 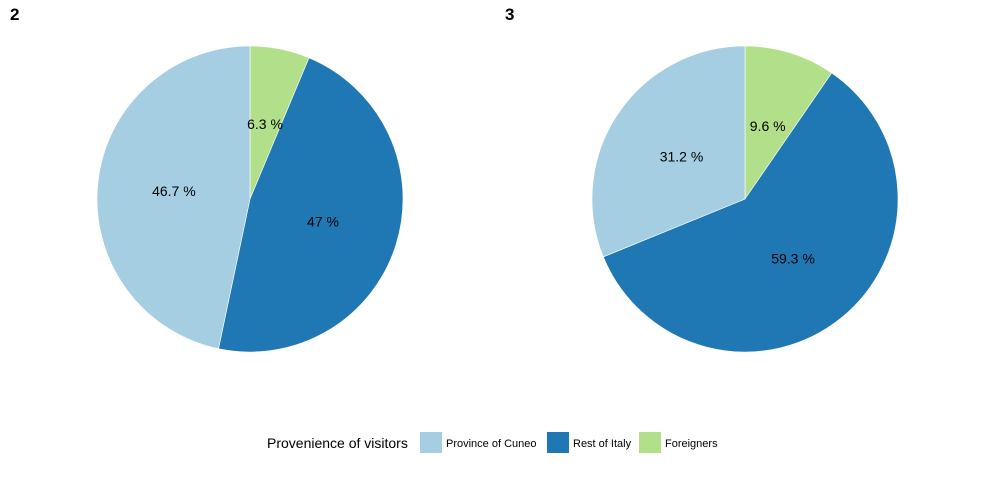 What do you see at coordinates (793, 259) in the screenshot?
I see `pie-slice-label-3-rest-of-italy: 59.3 %` at bounding box center [793, 259].